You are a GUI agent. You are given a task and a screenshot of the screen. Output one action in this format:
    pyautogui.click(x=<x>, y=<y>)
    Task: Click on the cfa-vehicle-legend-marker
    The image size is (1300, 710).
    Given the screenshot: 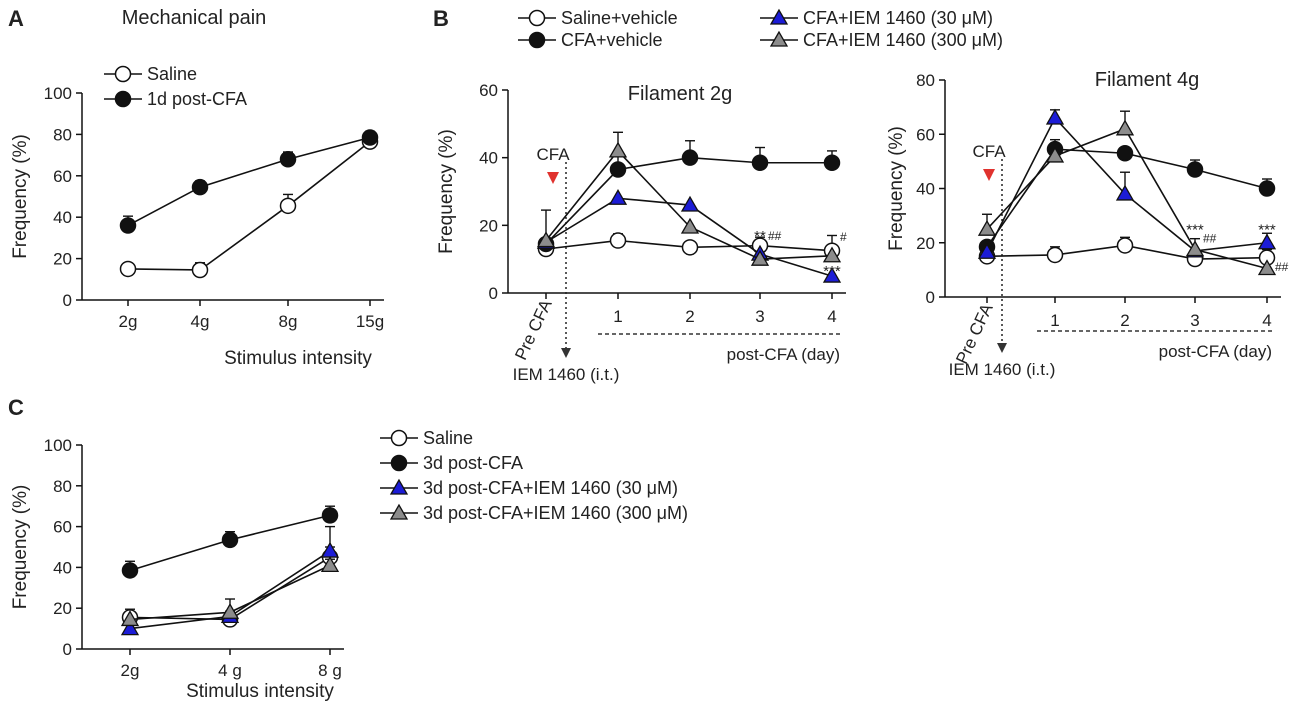 What is the action you would take?
    pyautogui.click(x=537, y=40)
    